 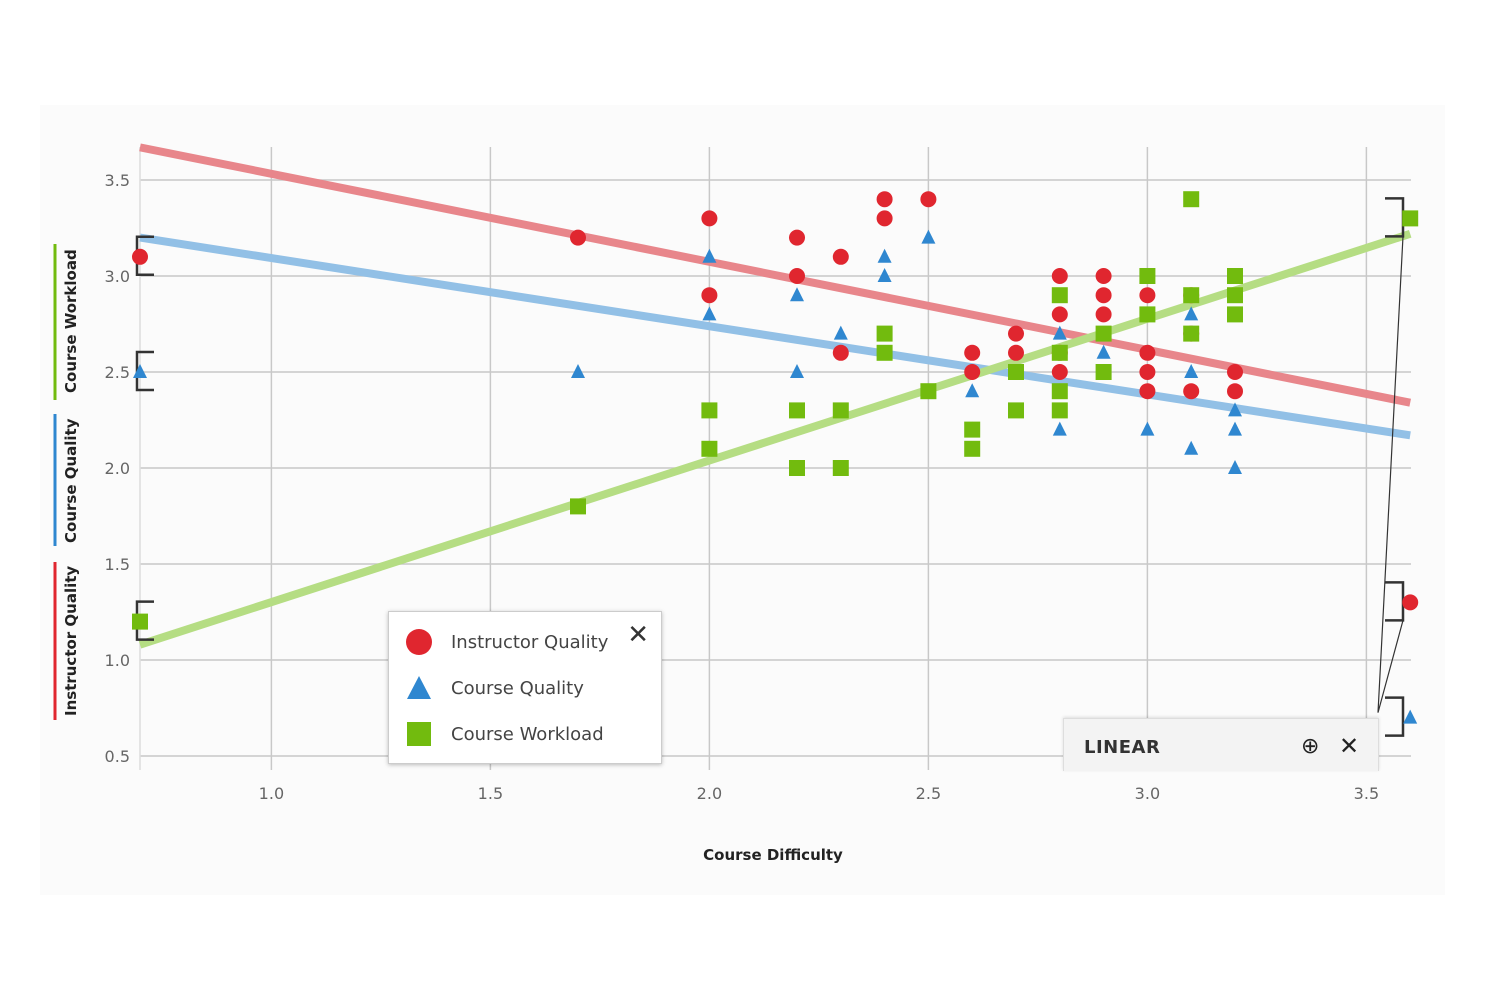 What do you see at coordinates (773, 855) in the screenshot?
I see `x-axis-label: Course Difficulty` at bounding box center [773, 855].